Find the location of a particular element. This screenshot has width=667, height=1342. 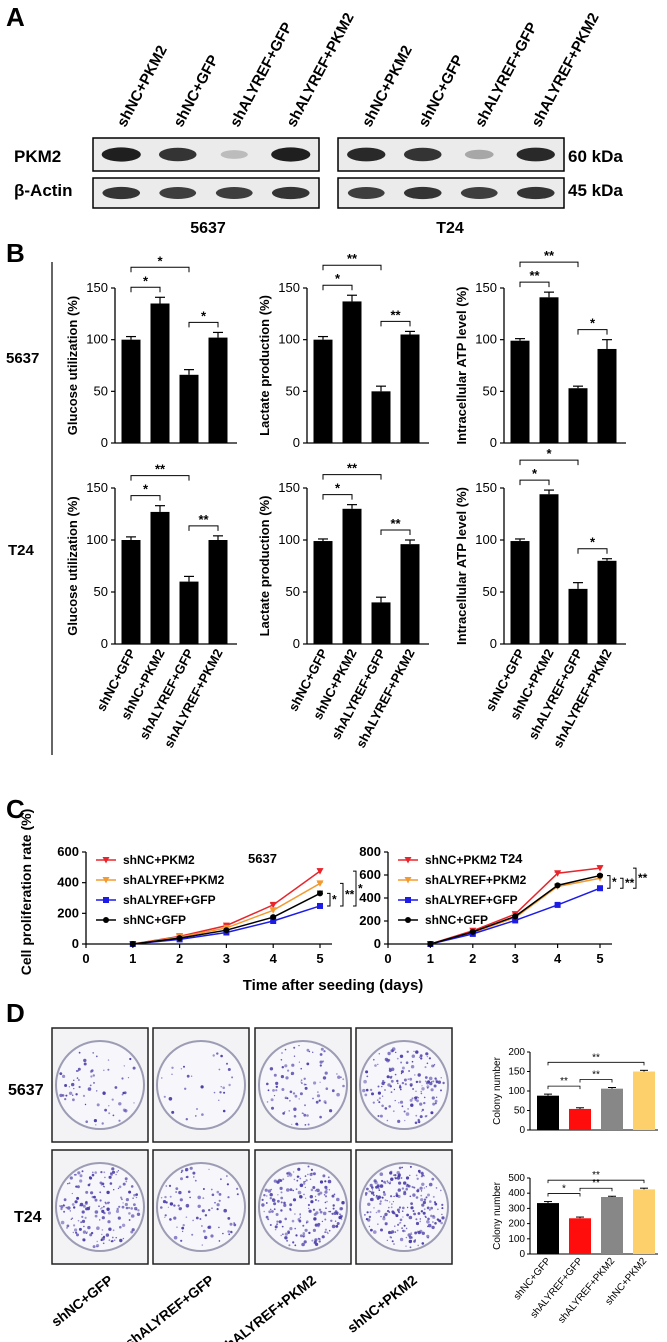

y-tick-label: 150 is located at coordinates (486, 287).